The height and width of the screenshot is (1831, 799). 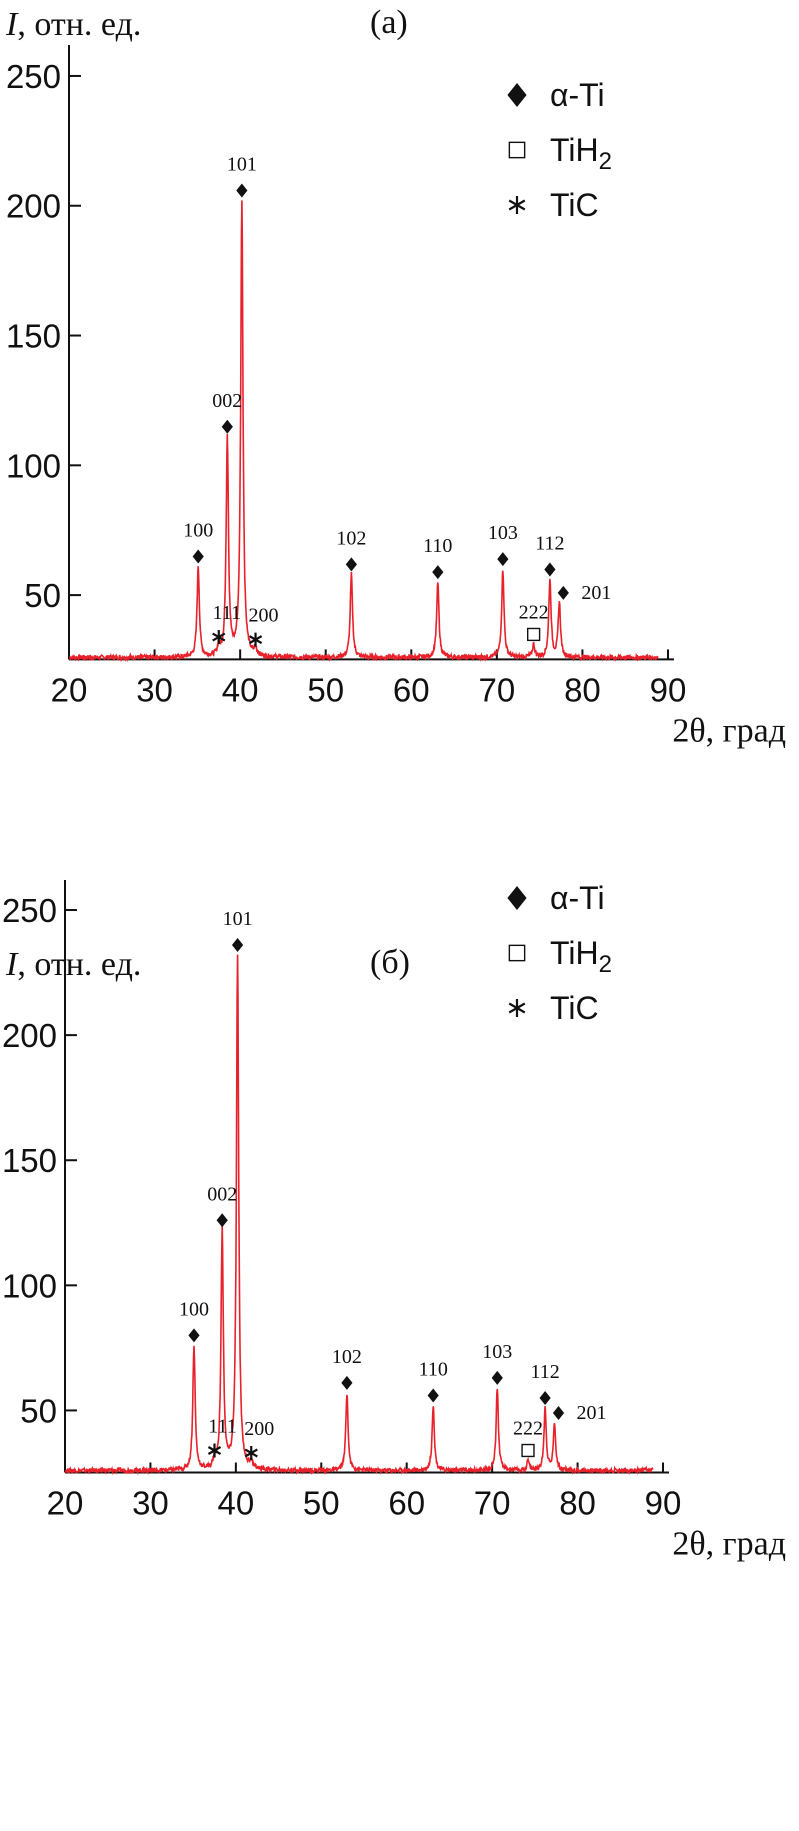 What do you see at coordinates (222, 1205) in the screenshot?
I see `peak-annotation: 002` at bounding box center [222, 1205].